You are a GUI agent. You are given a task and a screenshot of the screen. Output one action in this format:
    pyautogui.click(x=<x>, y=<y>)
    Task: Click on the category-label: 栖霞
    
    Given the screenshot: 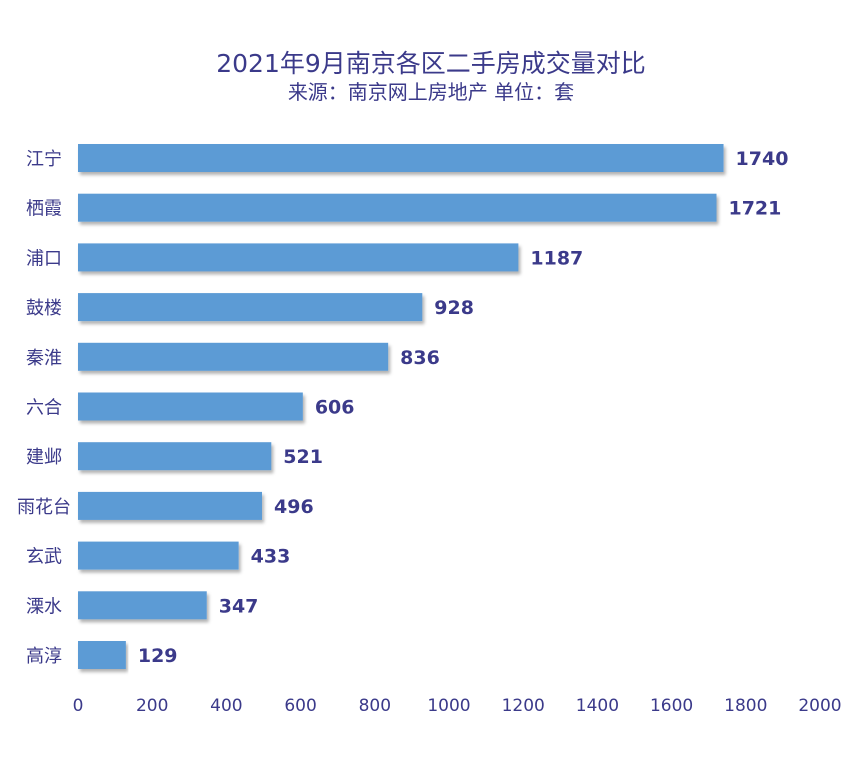 What is the action you would take?
    pyautogui.click(x=44, y=209)
    